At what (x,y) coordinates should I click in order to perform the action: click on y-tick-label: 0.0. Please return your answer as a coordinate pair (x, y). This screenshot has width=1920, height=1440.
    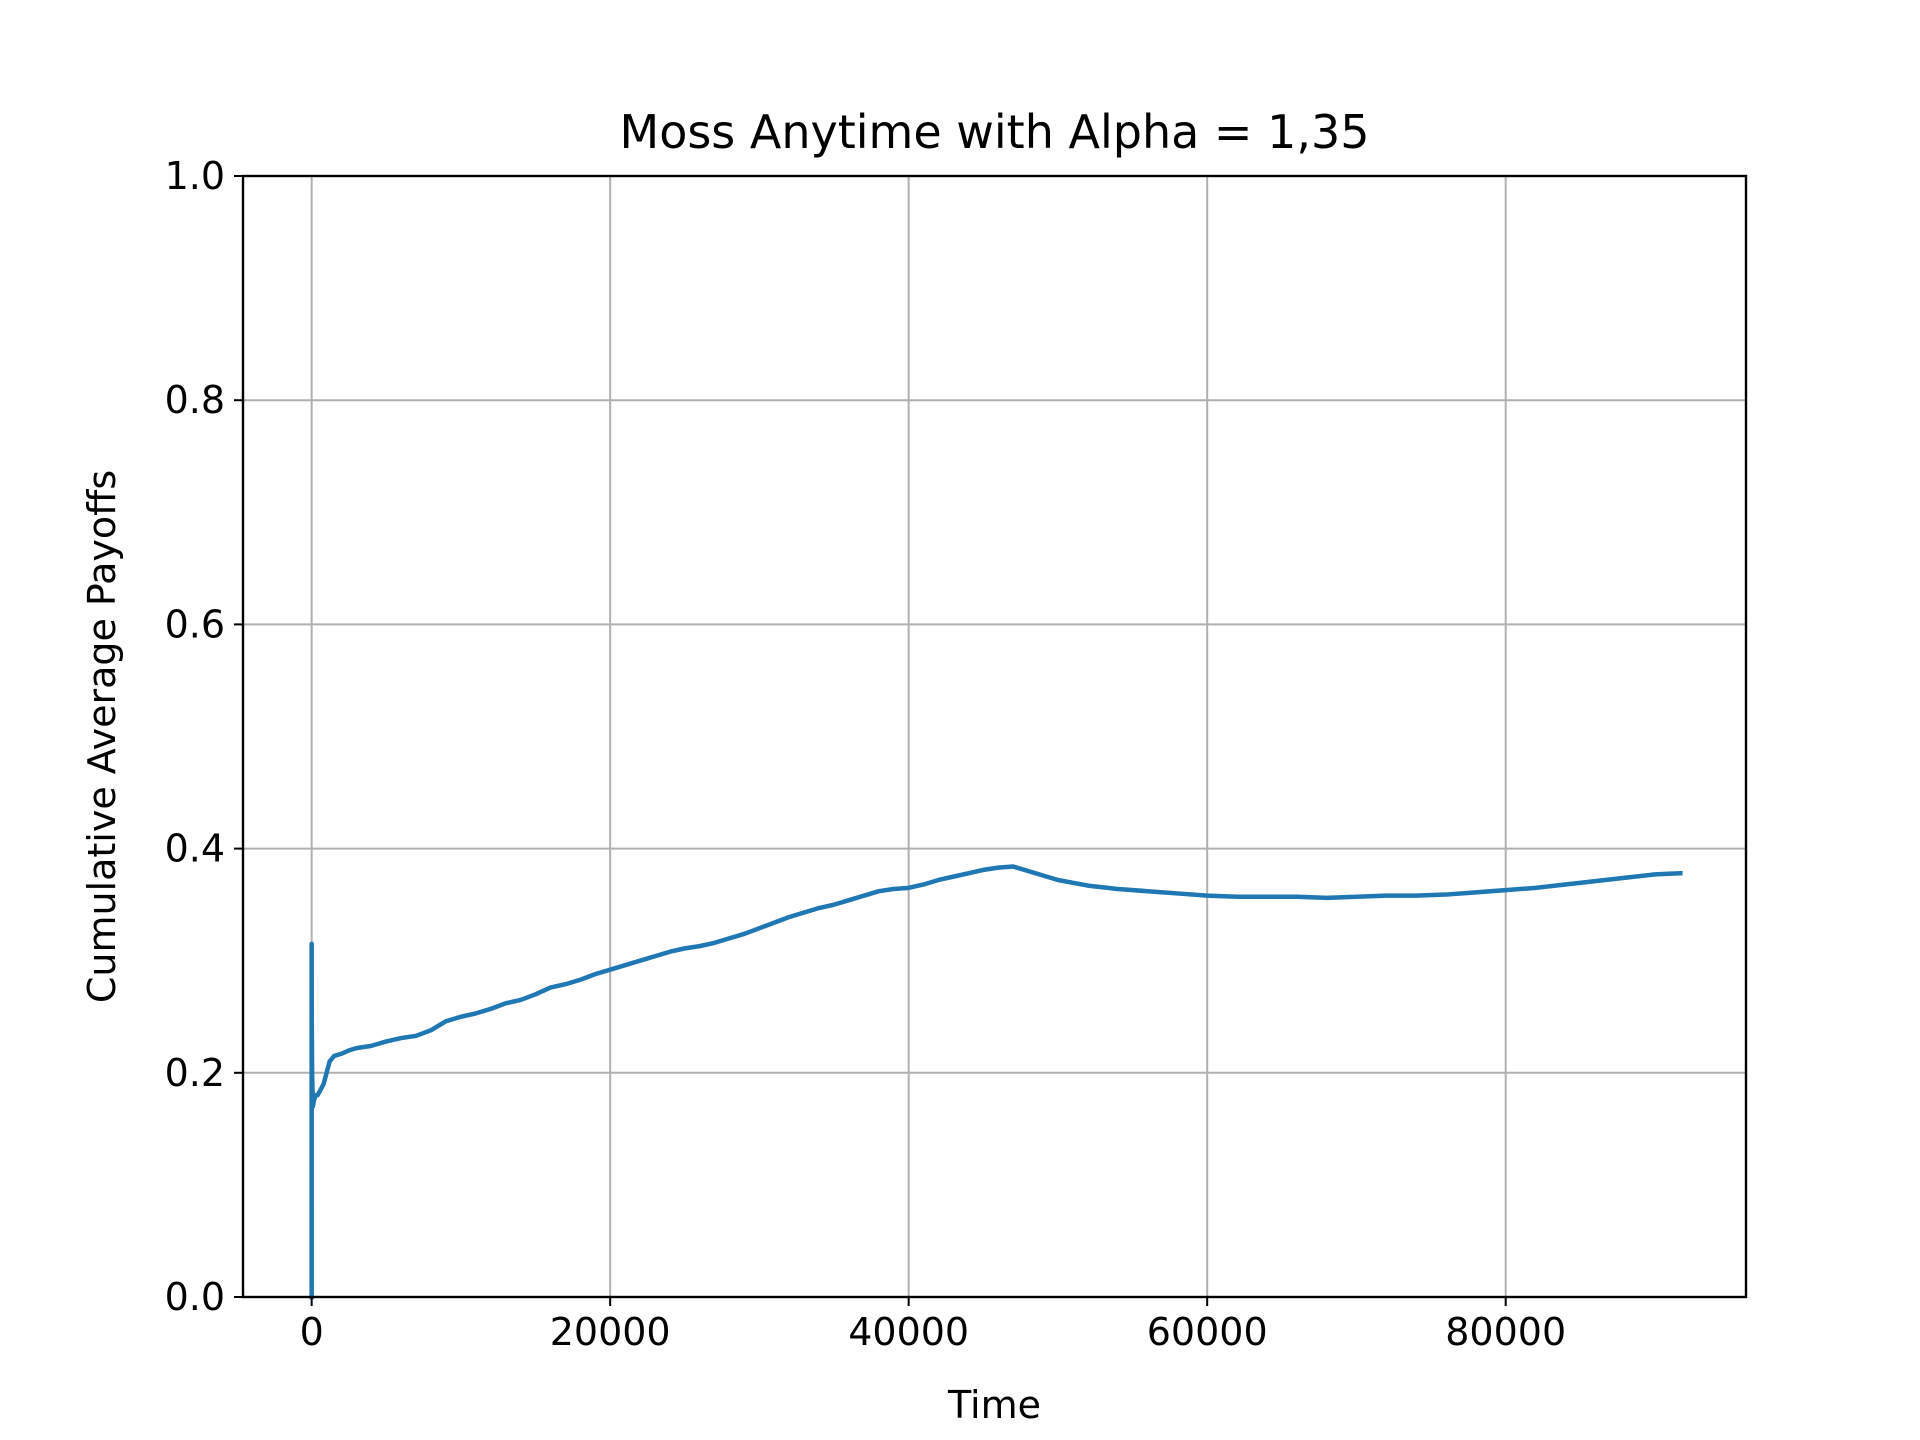
    Looking at the image, I should click on (195, 1297).